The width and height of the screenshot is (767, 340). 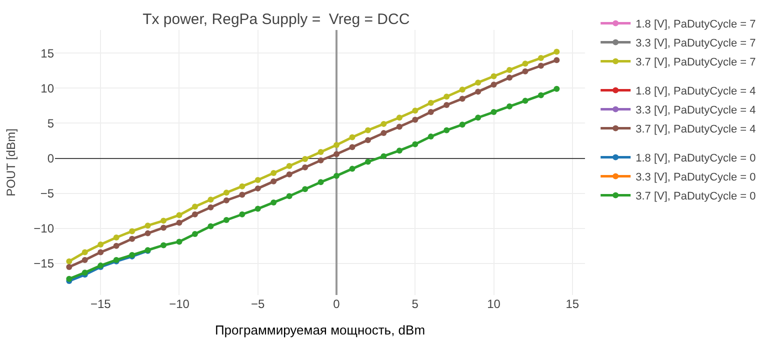 What do you see at coordinates (573, 304) in the screenshot?
I see `x-tick-label: 15` at bounding box center [573, 304].